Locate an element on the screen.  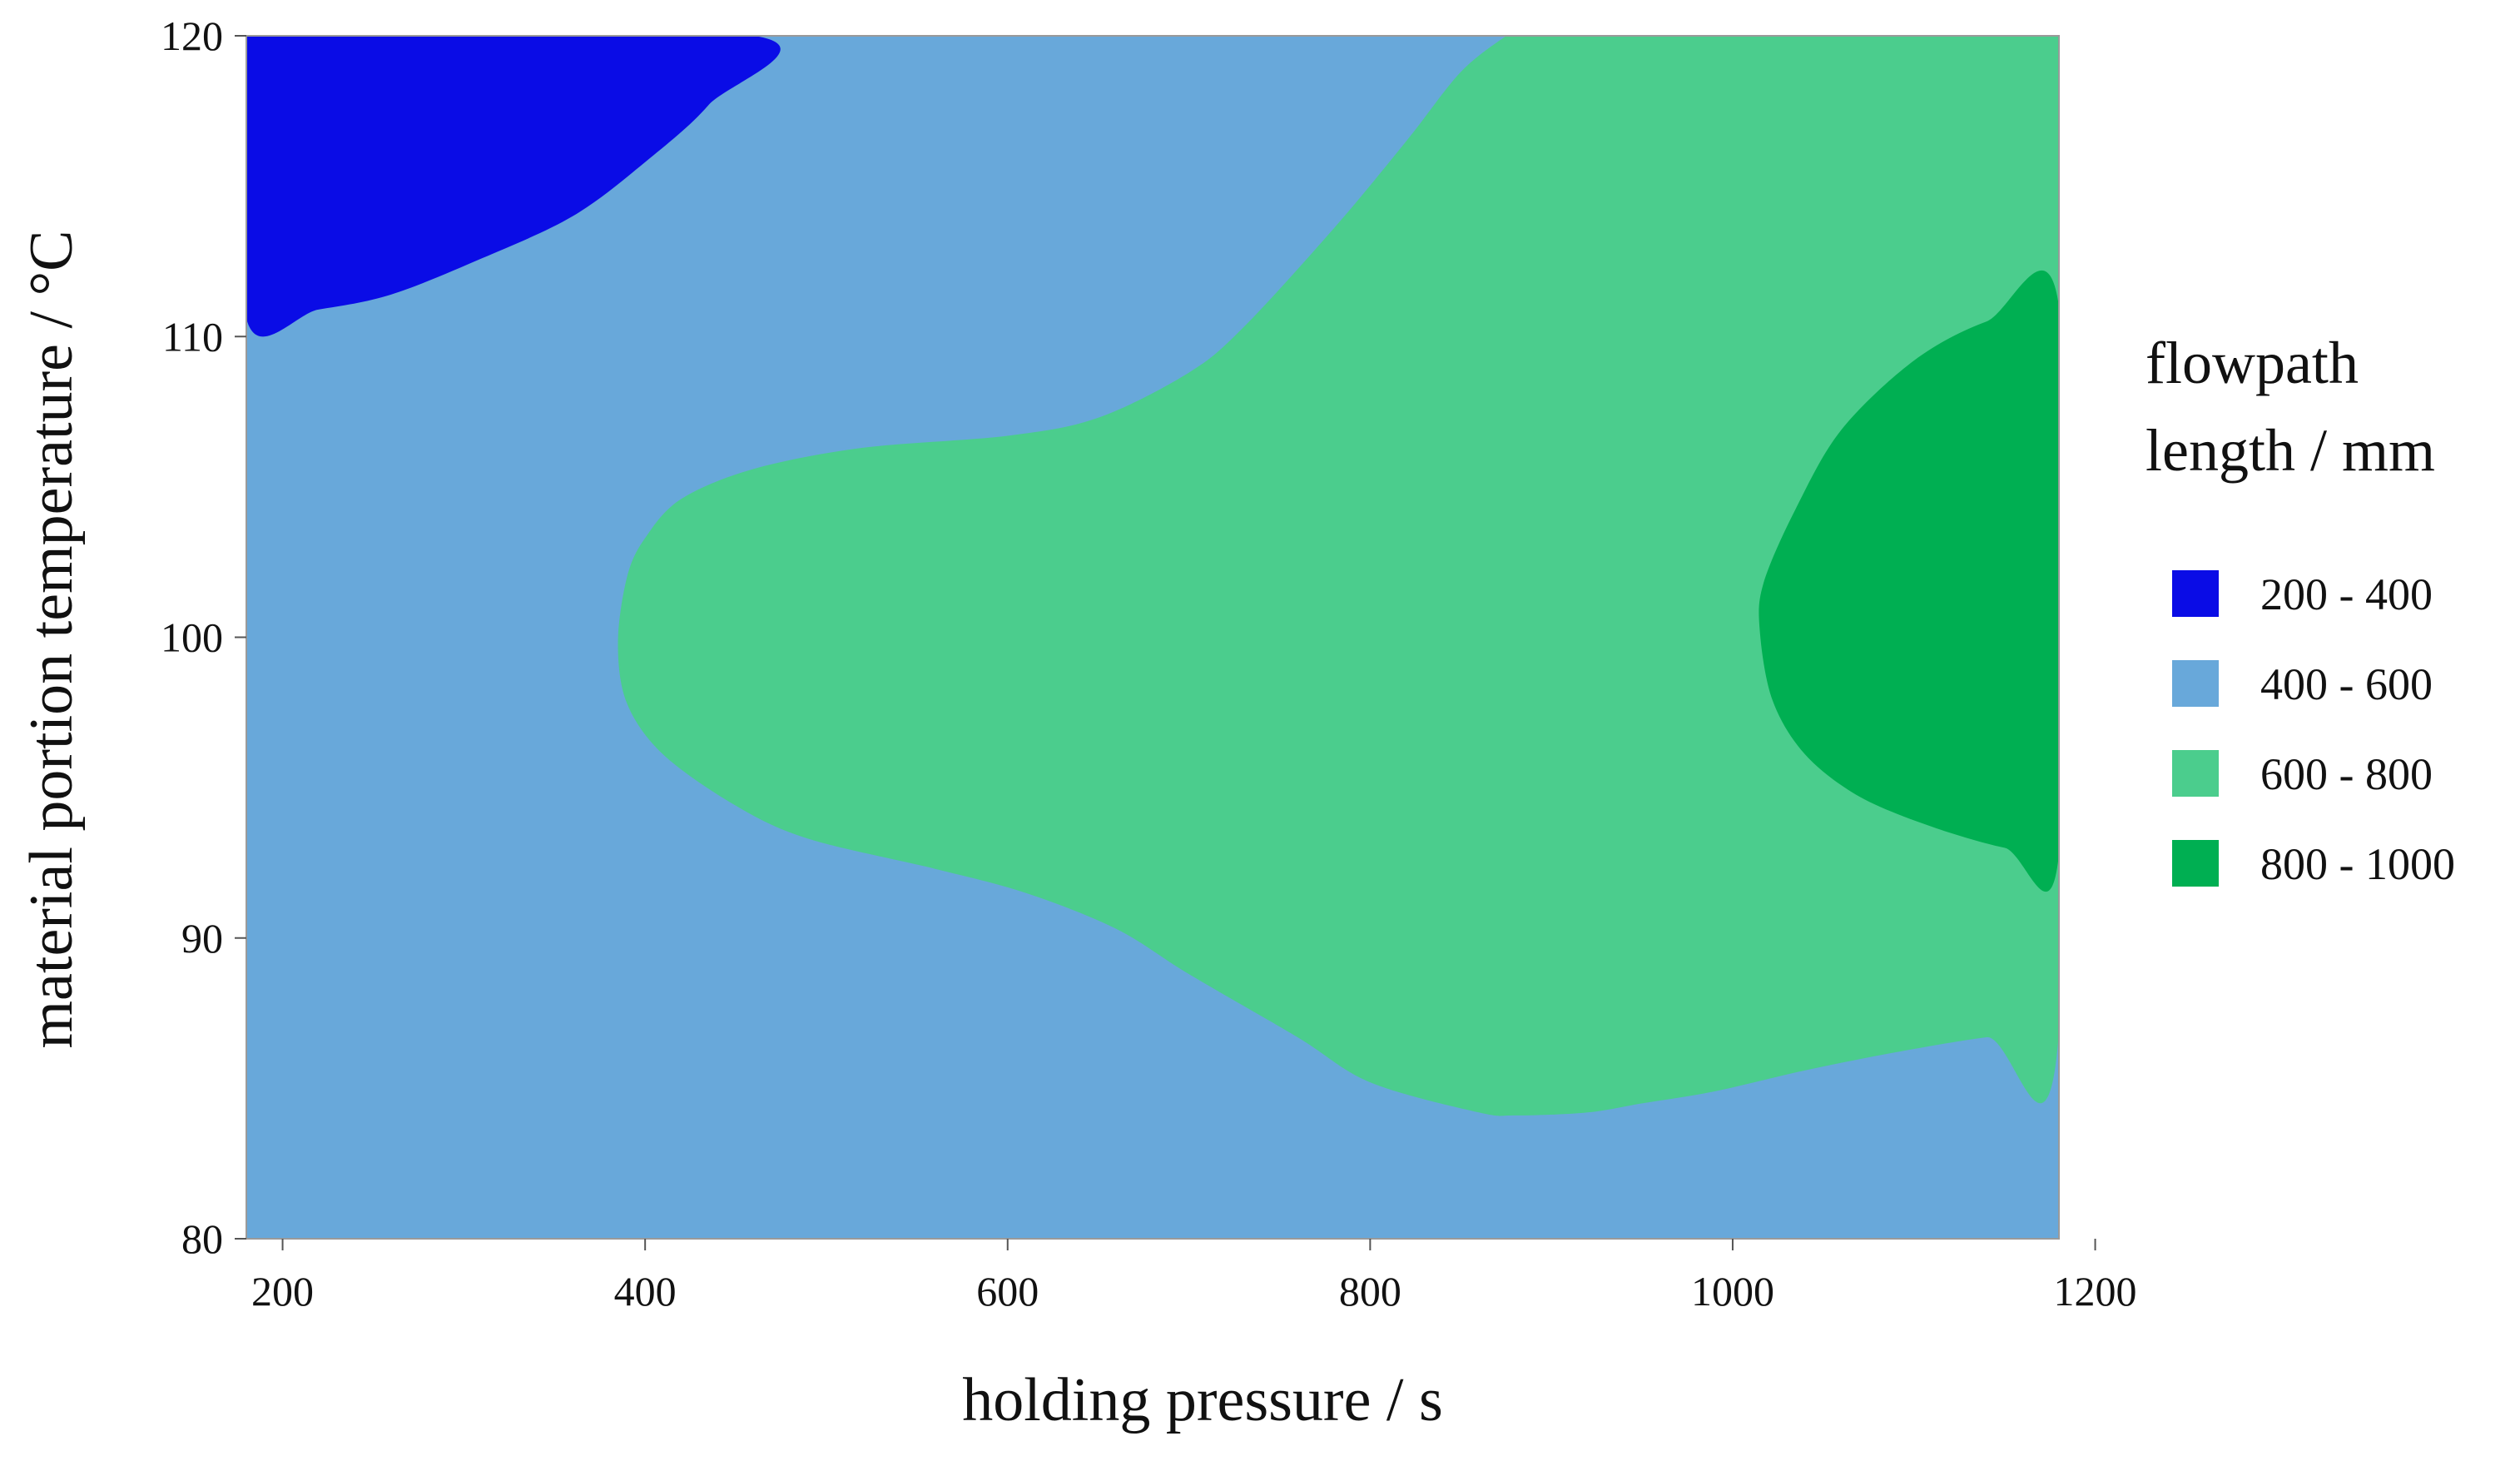
x-tick-label: 1000 is located at coordinates (1732, 1291).